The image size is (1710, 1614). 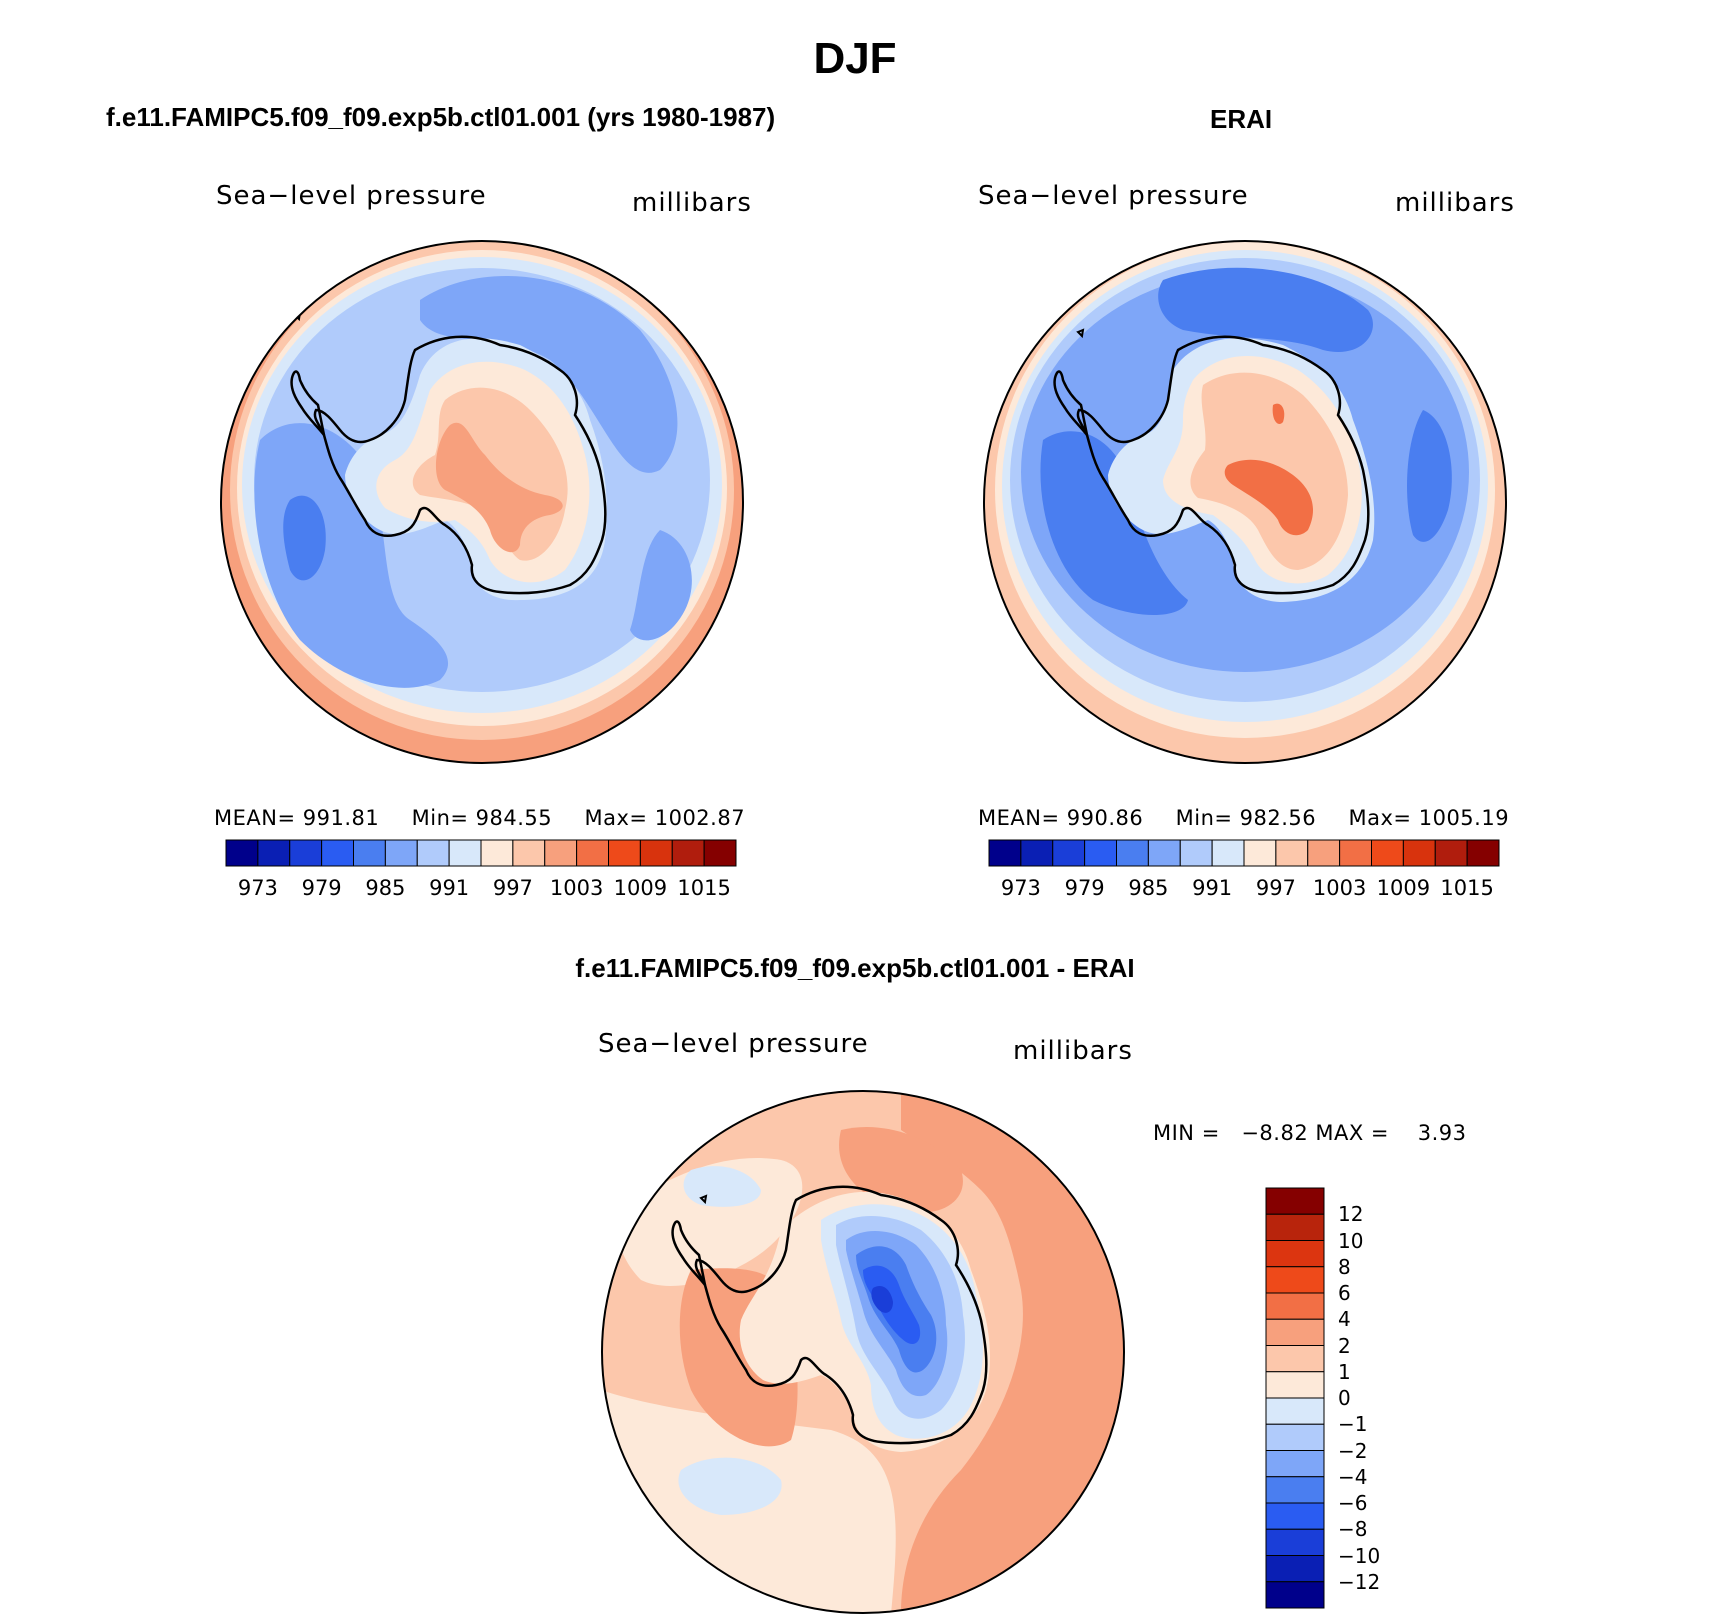 I want to click on colorbar-obs-ticks: 973 979 985 991 997 1003 1009 1015, so click(x=1244, y=890).